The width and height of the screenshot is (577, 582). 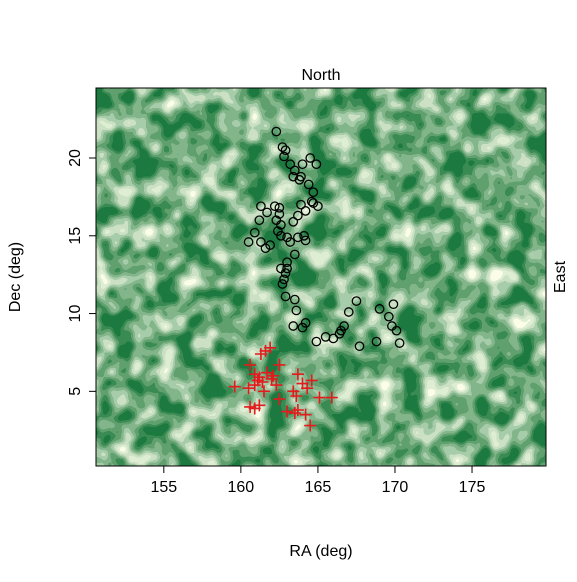 I want to click on y-tick-label: 10, so click(x=75, y=314).